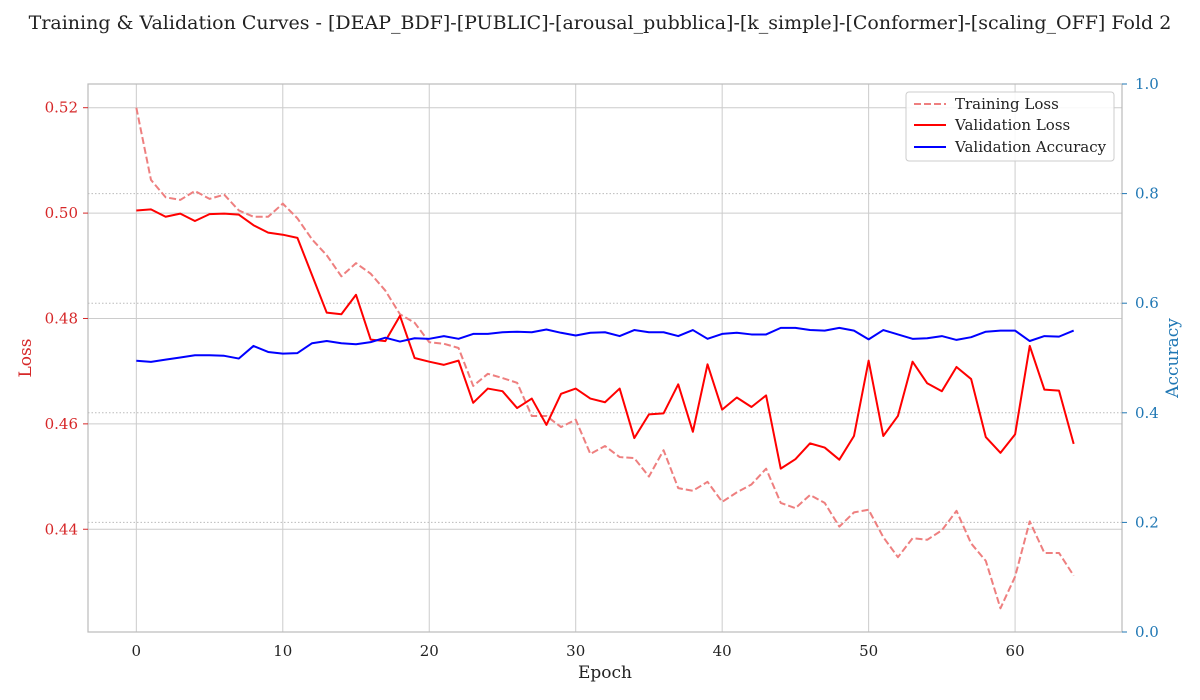 This screenshot has width=1200, height=700. What do you see at coordinates (605, 344) in the screenshot?
I see `series-line-validation-accuracy` at bounding box center [605, 344].